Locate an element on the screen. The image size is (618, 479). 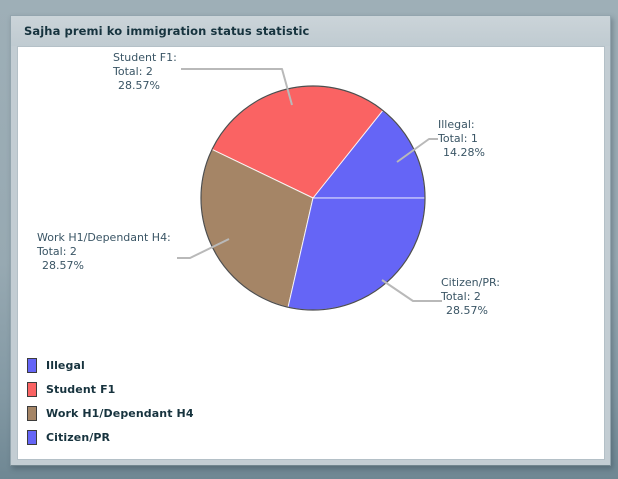
legend-item-label: Illegal is located at coordinates (65, 365).